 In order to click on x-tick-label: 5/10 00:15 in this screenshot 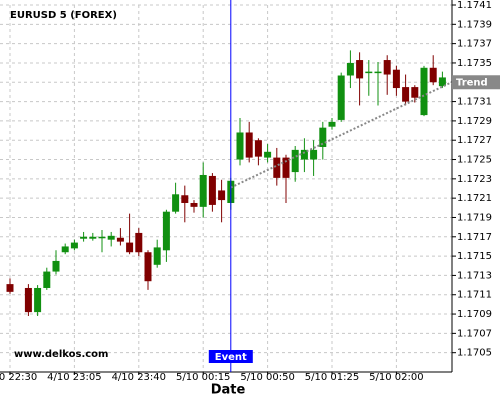, I will do `click(203, 377)`.